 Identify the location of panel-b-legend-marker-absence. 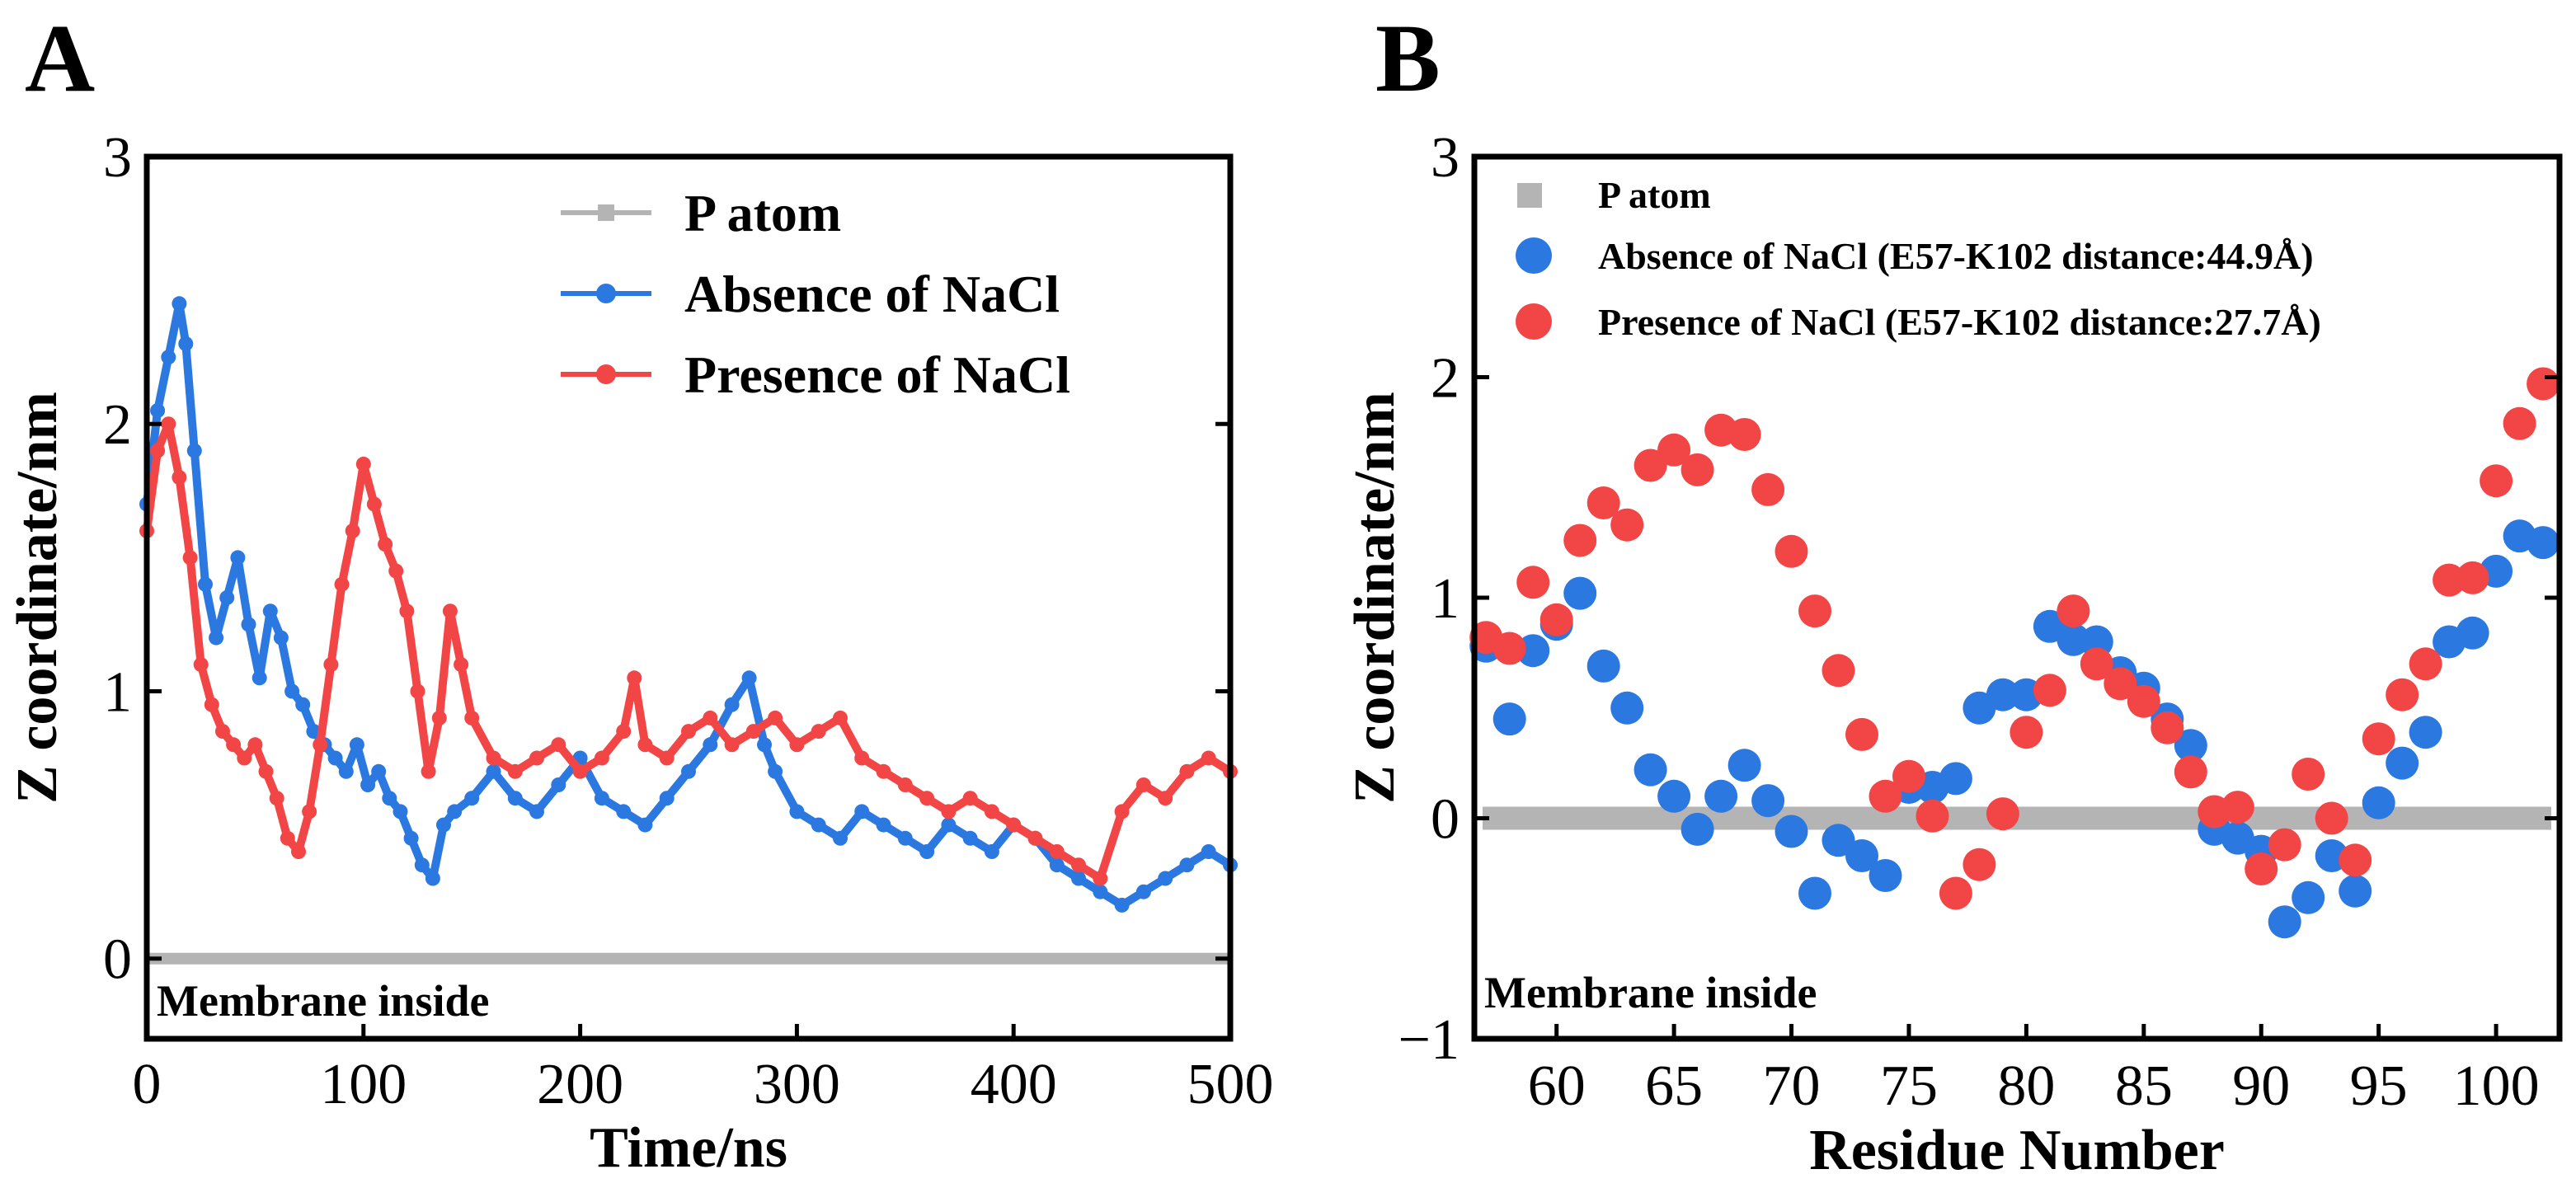
(1534, 256).